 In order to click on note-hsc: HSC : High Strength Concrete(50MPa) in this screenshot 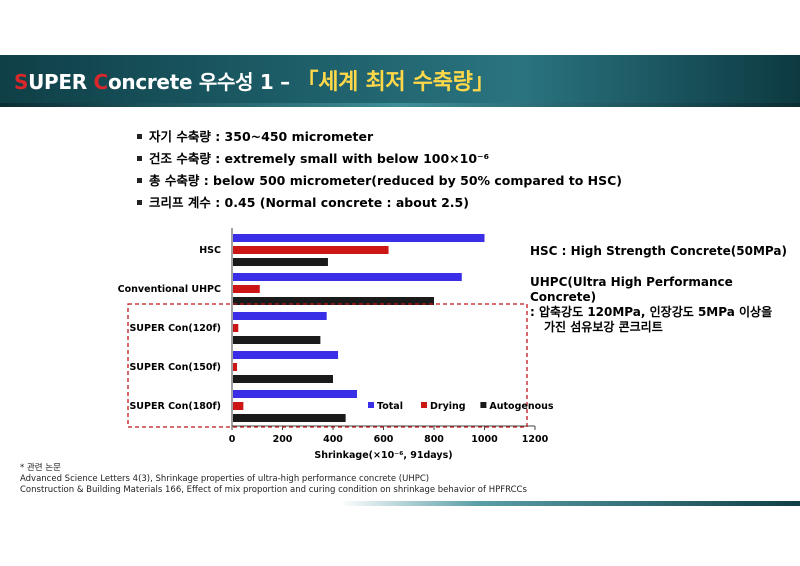, I will do `click(658, 251)`.